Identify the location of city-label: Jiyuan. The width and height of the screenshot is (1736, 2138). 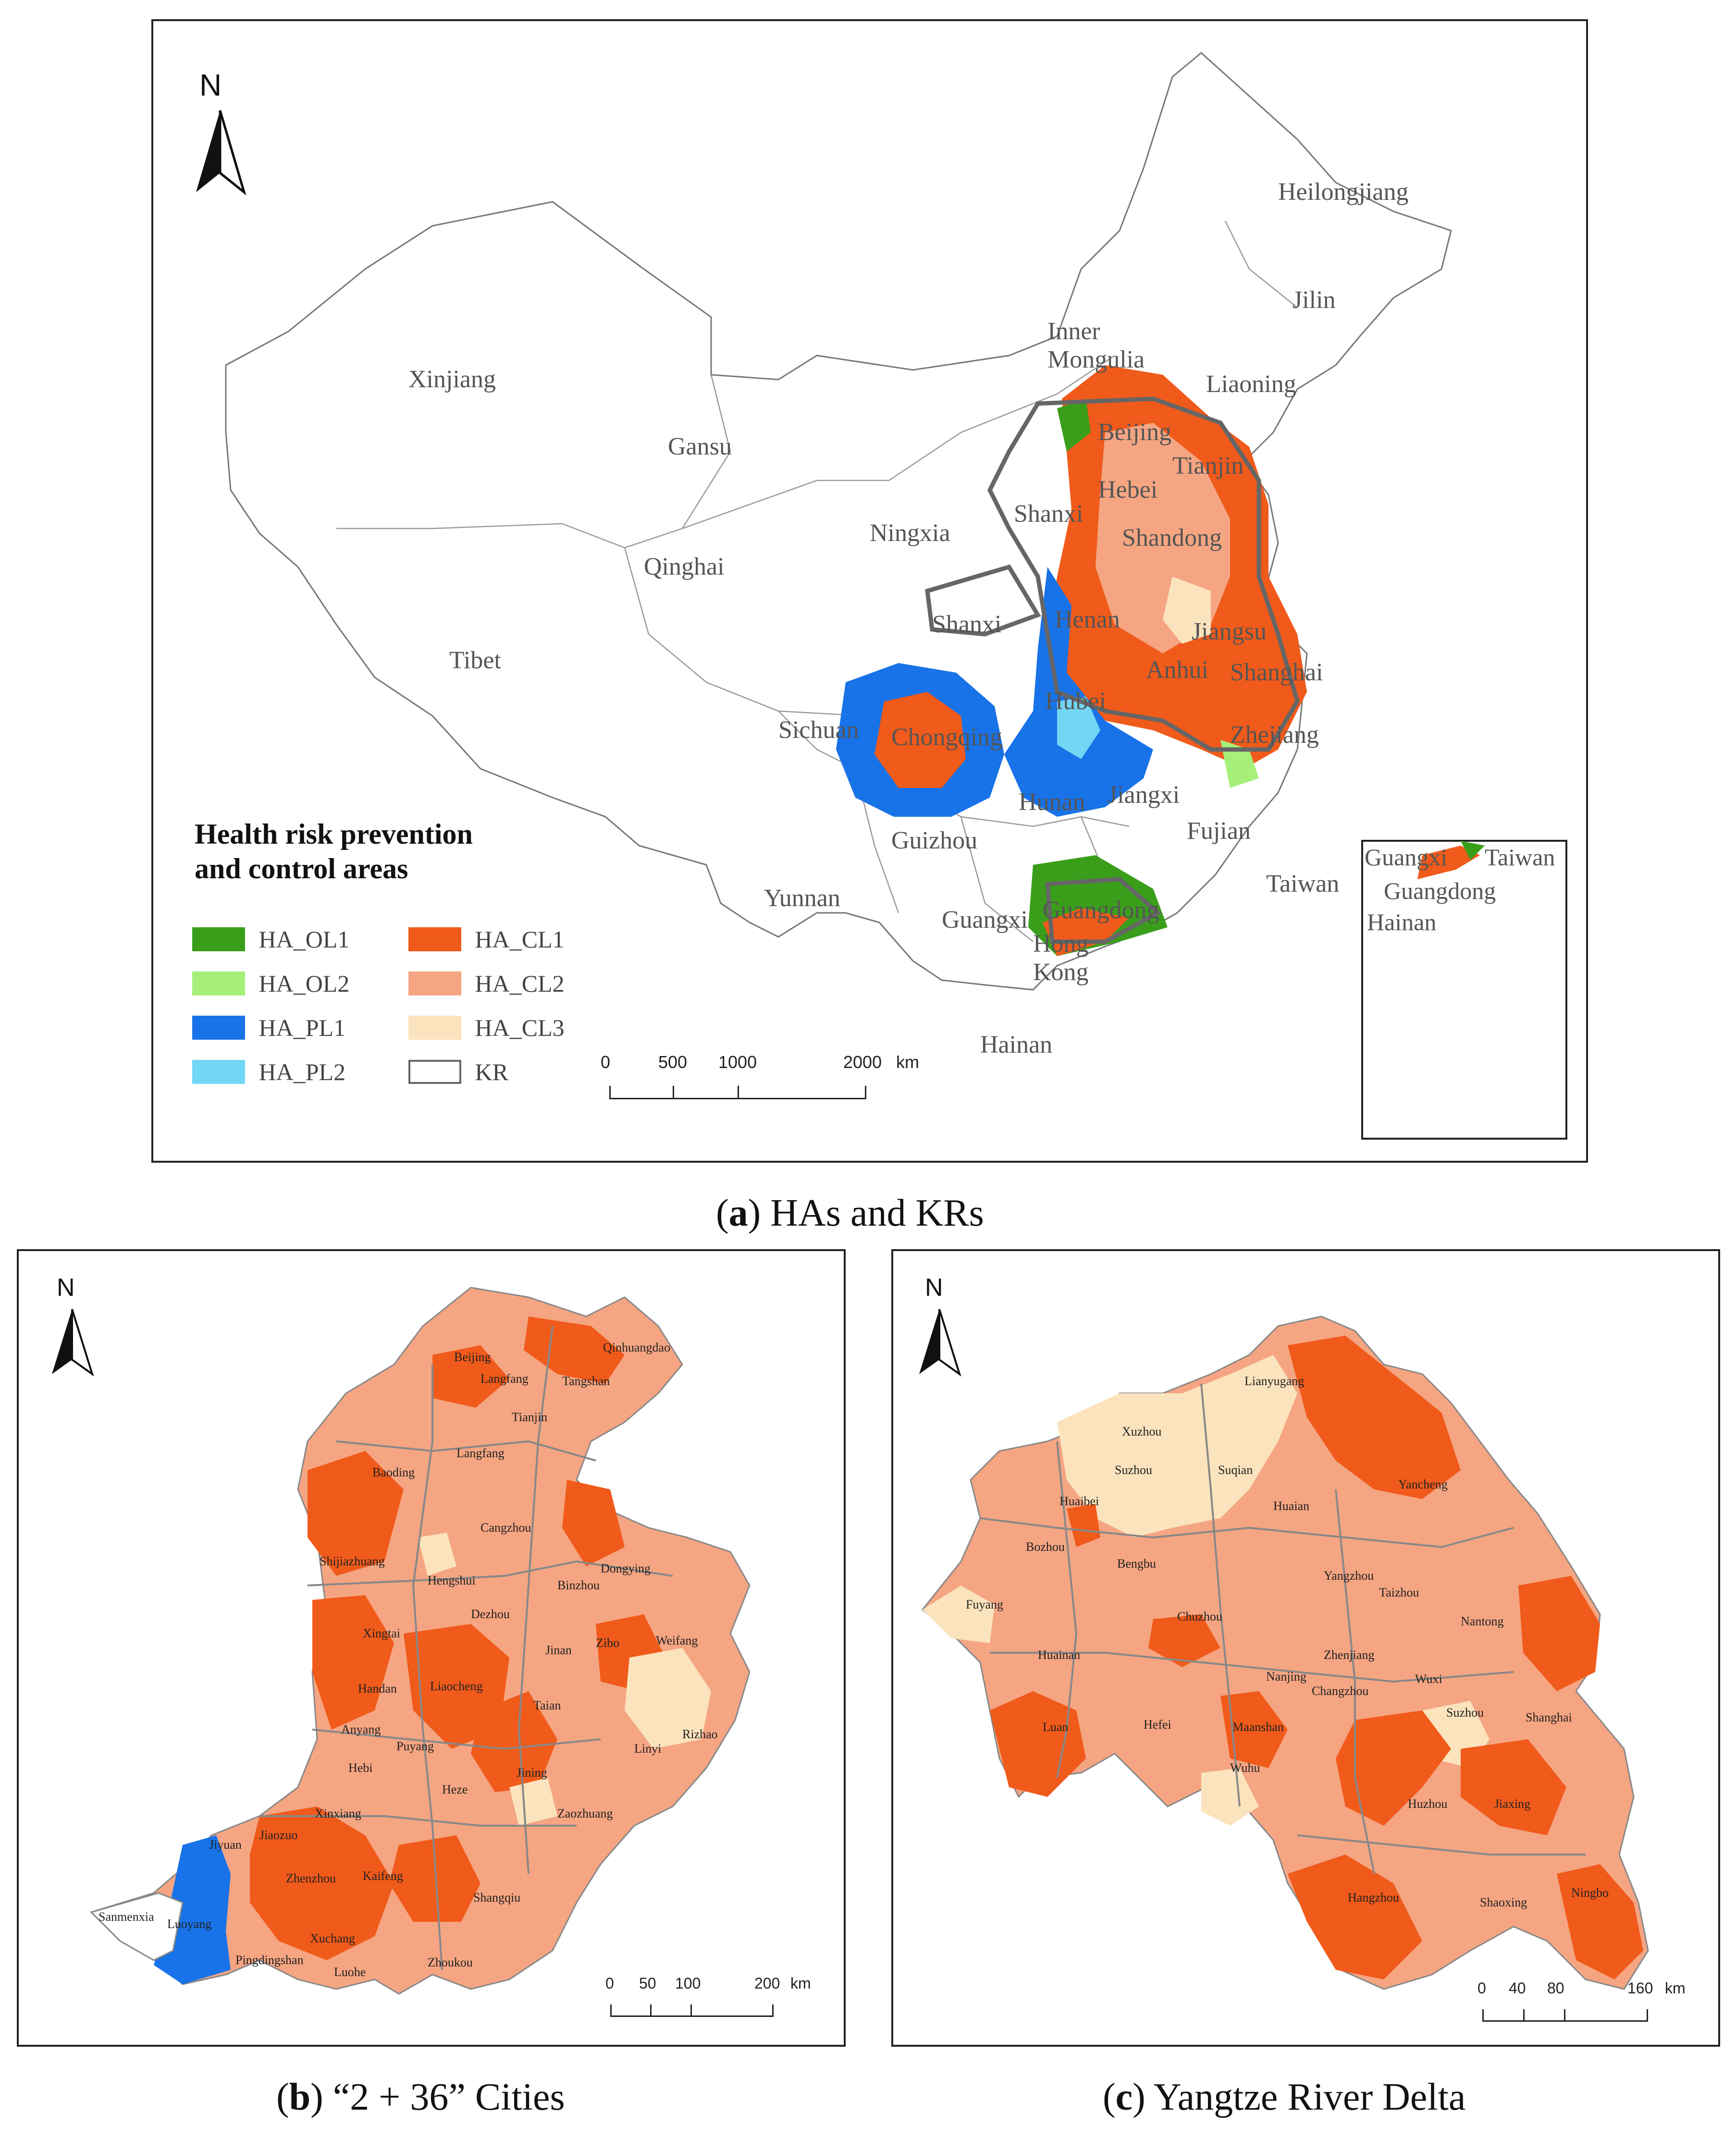
(225, 1845).